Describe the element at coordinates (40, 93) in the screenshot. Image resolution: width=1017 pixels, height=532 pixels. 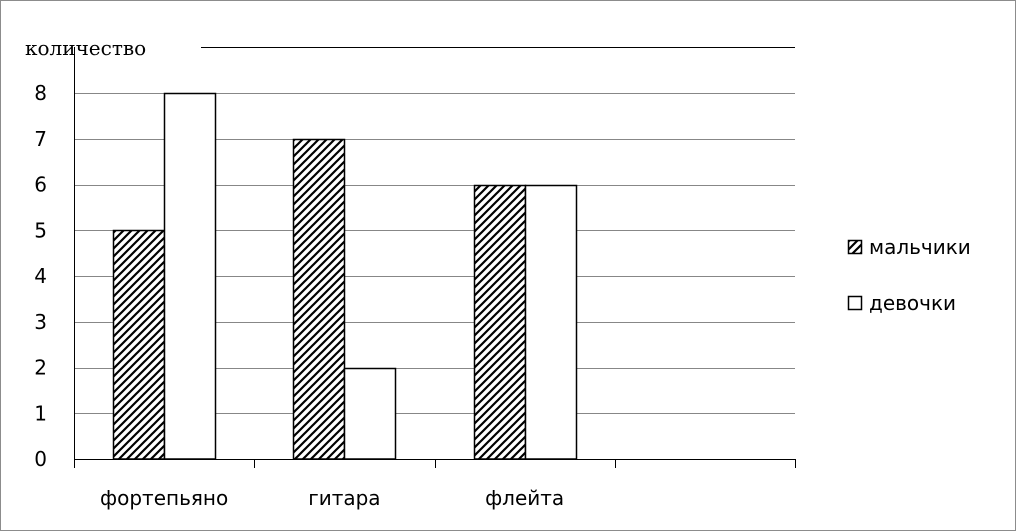
I see `y-tick-label: 8` at that location.